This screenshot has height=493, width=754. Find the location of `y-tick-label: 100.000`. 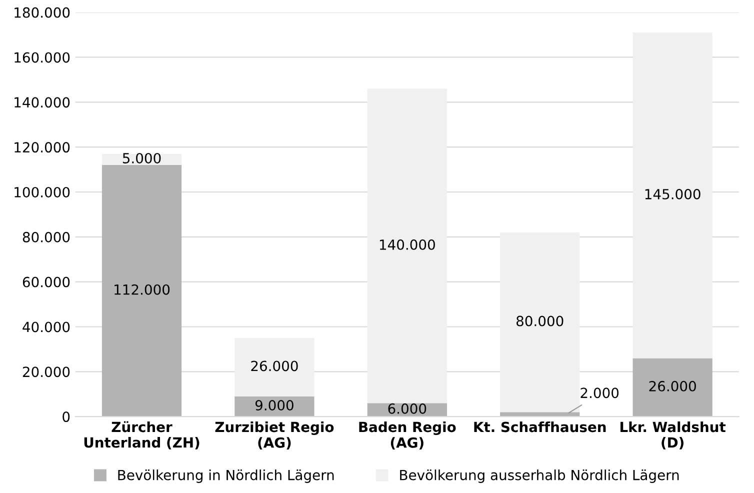

y-tick-label: 100.000 is located at coordinates (42, 192).